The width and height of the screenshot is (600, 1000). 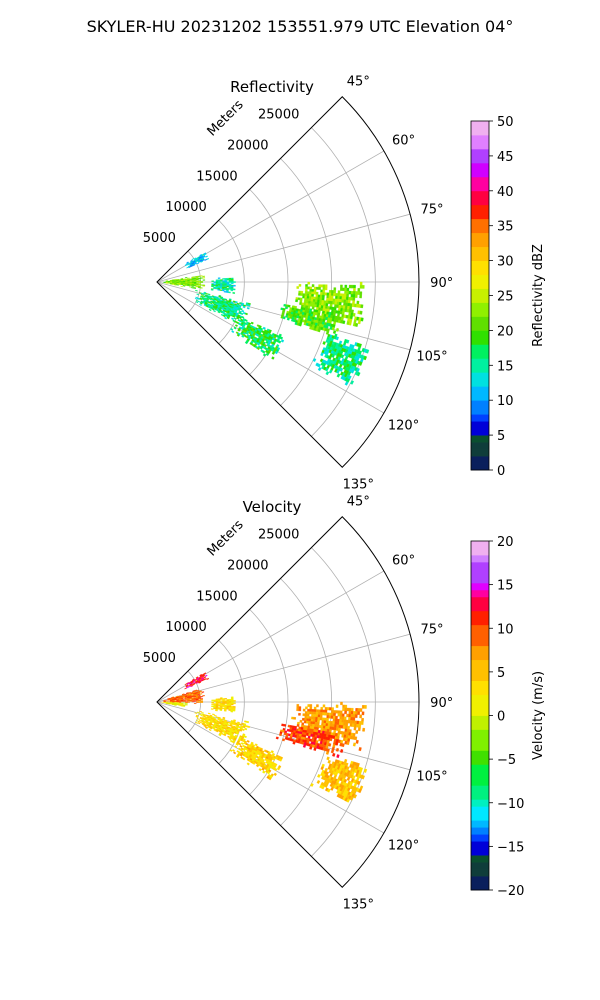 I want to click on colorbar-tick-label: 10, so click(x=505, y=629).